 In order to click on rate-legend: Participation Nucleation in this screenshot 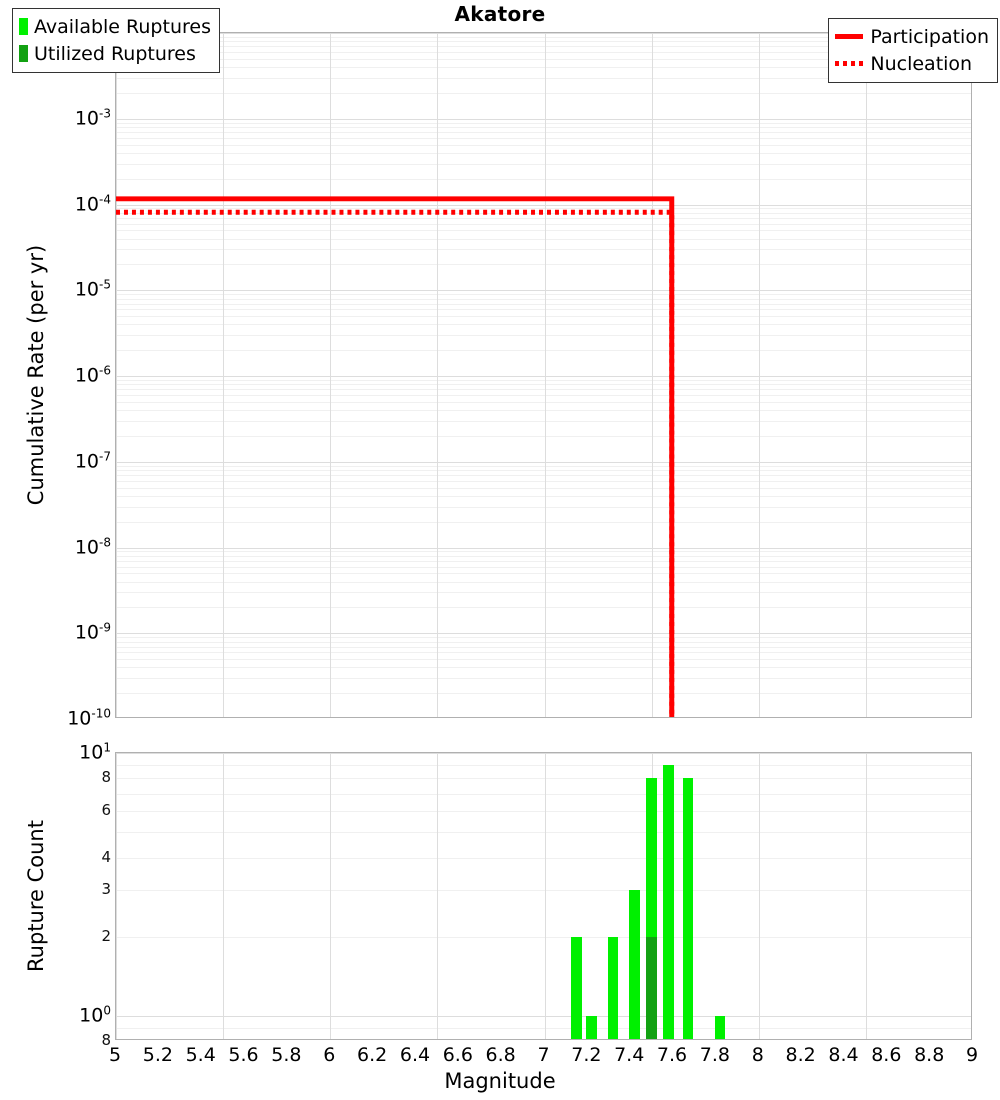, I will do `click(913, 50)`.